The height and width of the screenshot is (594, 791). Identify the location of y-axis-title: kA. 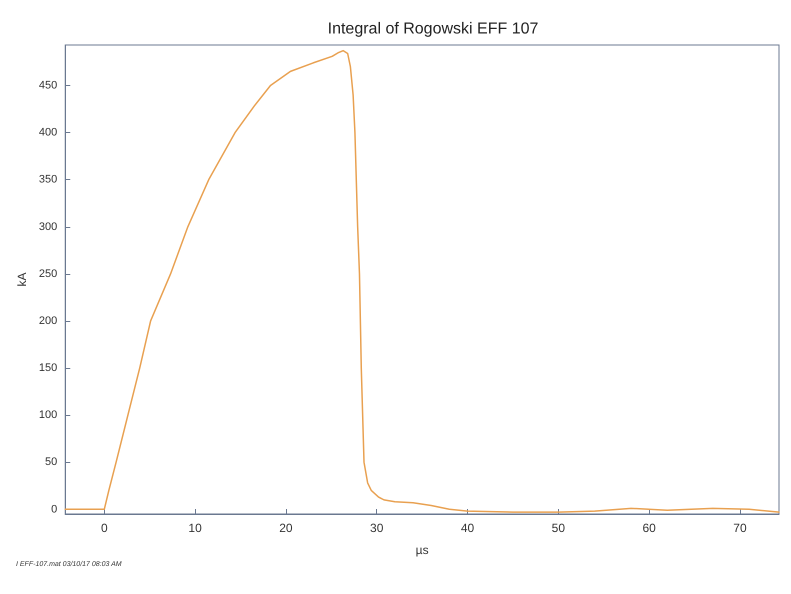
(22, 279).